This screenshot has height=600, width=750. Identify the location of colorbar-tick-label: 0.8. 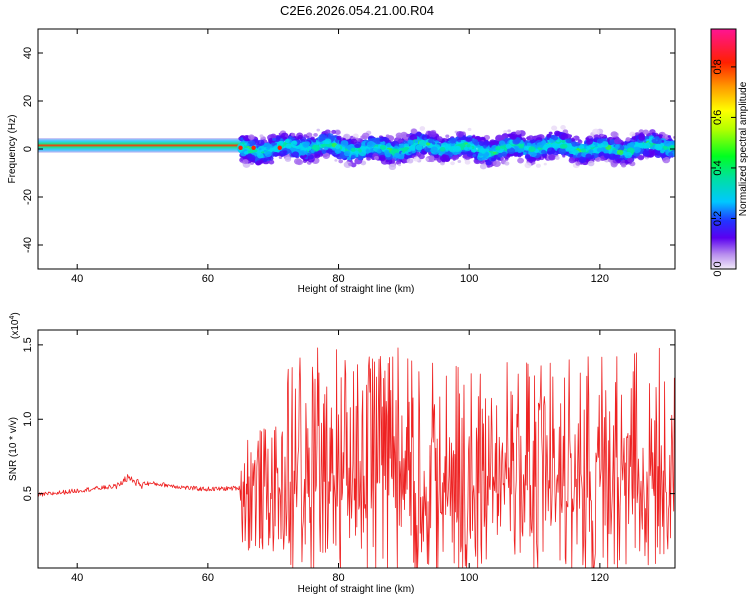
(718, 66).